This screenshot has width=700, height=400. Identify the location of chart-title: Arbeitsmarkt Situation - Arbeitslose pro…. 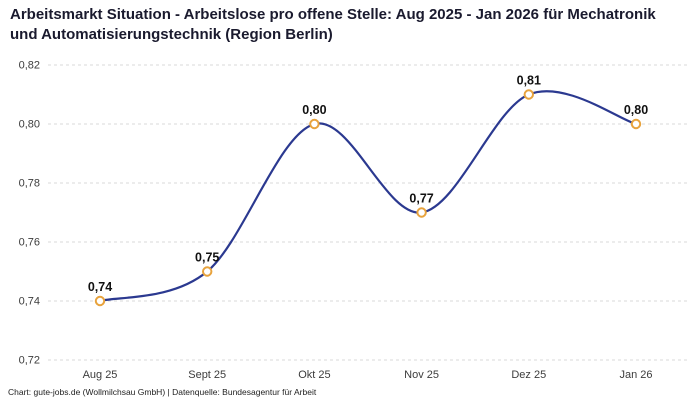
(333, 25).